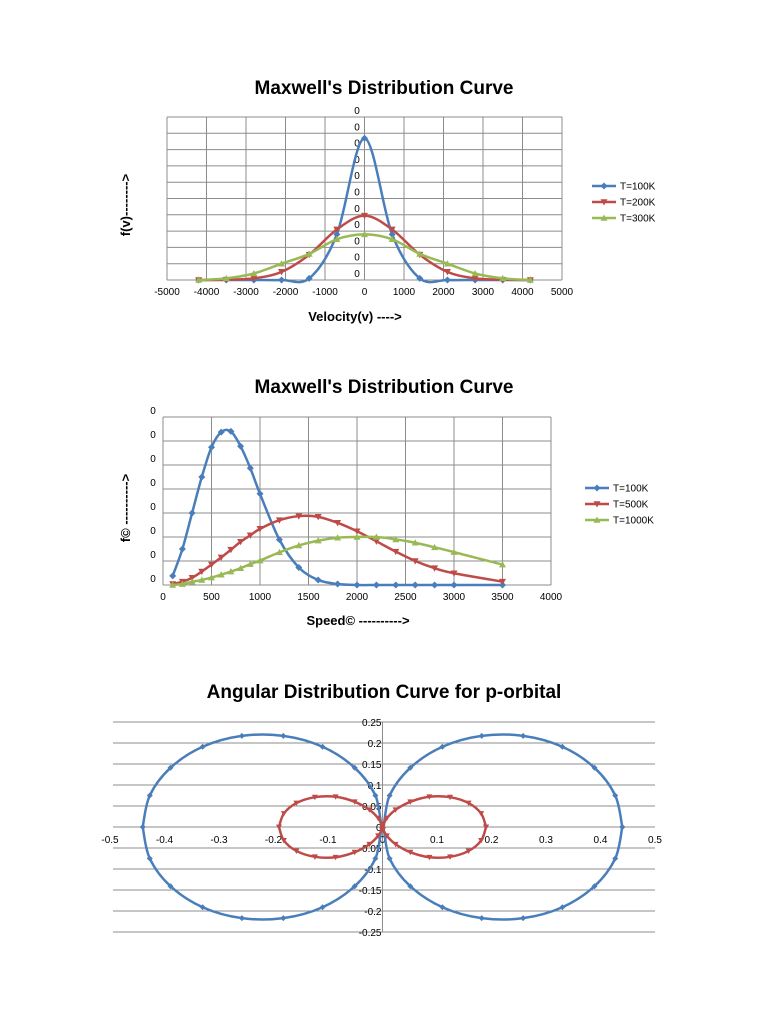 The height and width of the screenshot is (1024, 768). Describe the element at coordinates (370, 933) in the screenshot. I see `y-tick-label: -0.25` at that location.